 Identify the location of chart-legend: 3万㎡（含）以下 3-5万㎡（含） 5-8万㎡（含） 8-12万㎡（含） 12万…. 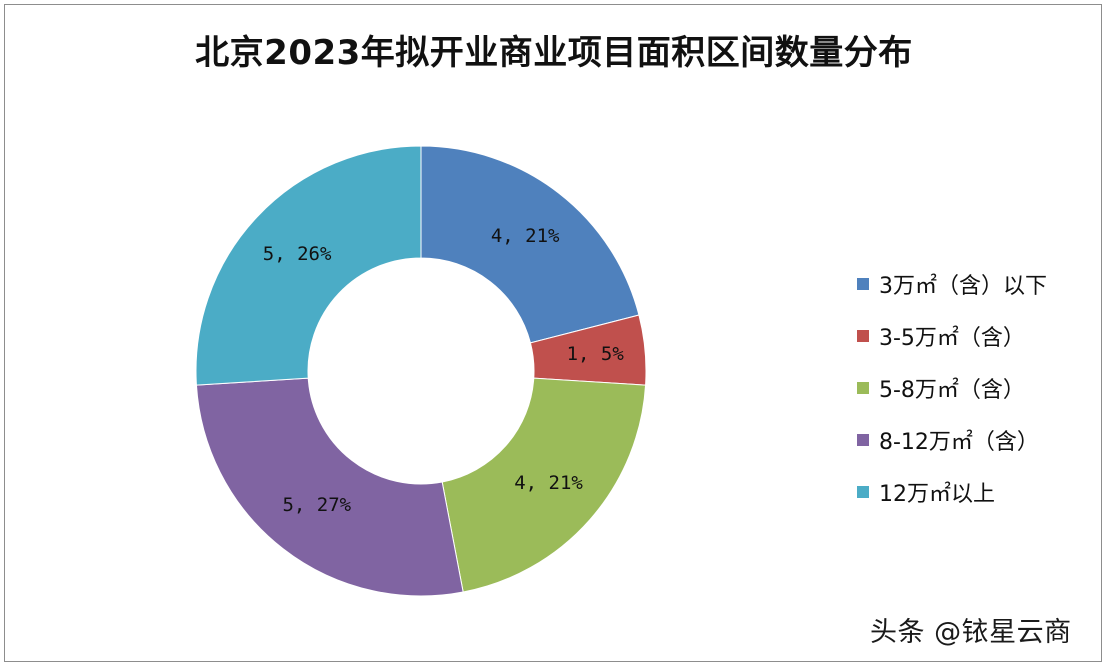
(977, 382).